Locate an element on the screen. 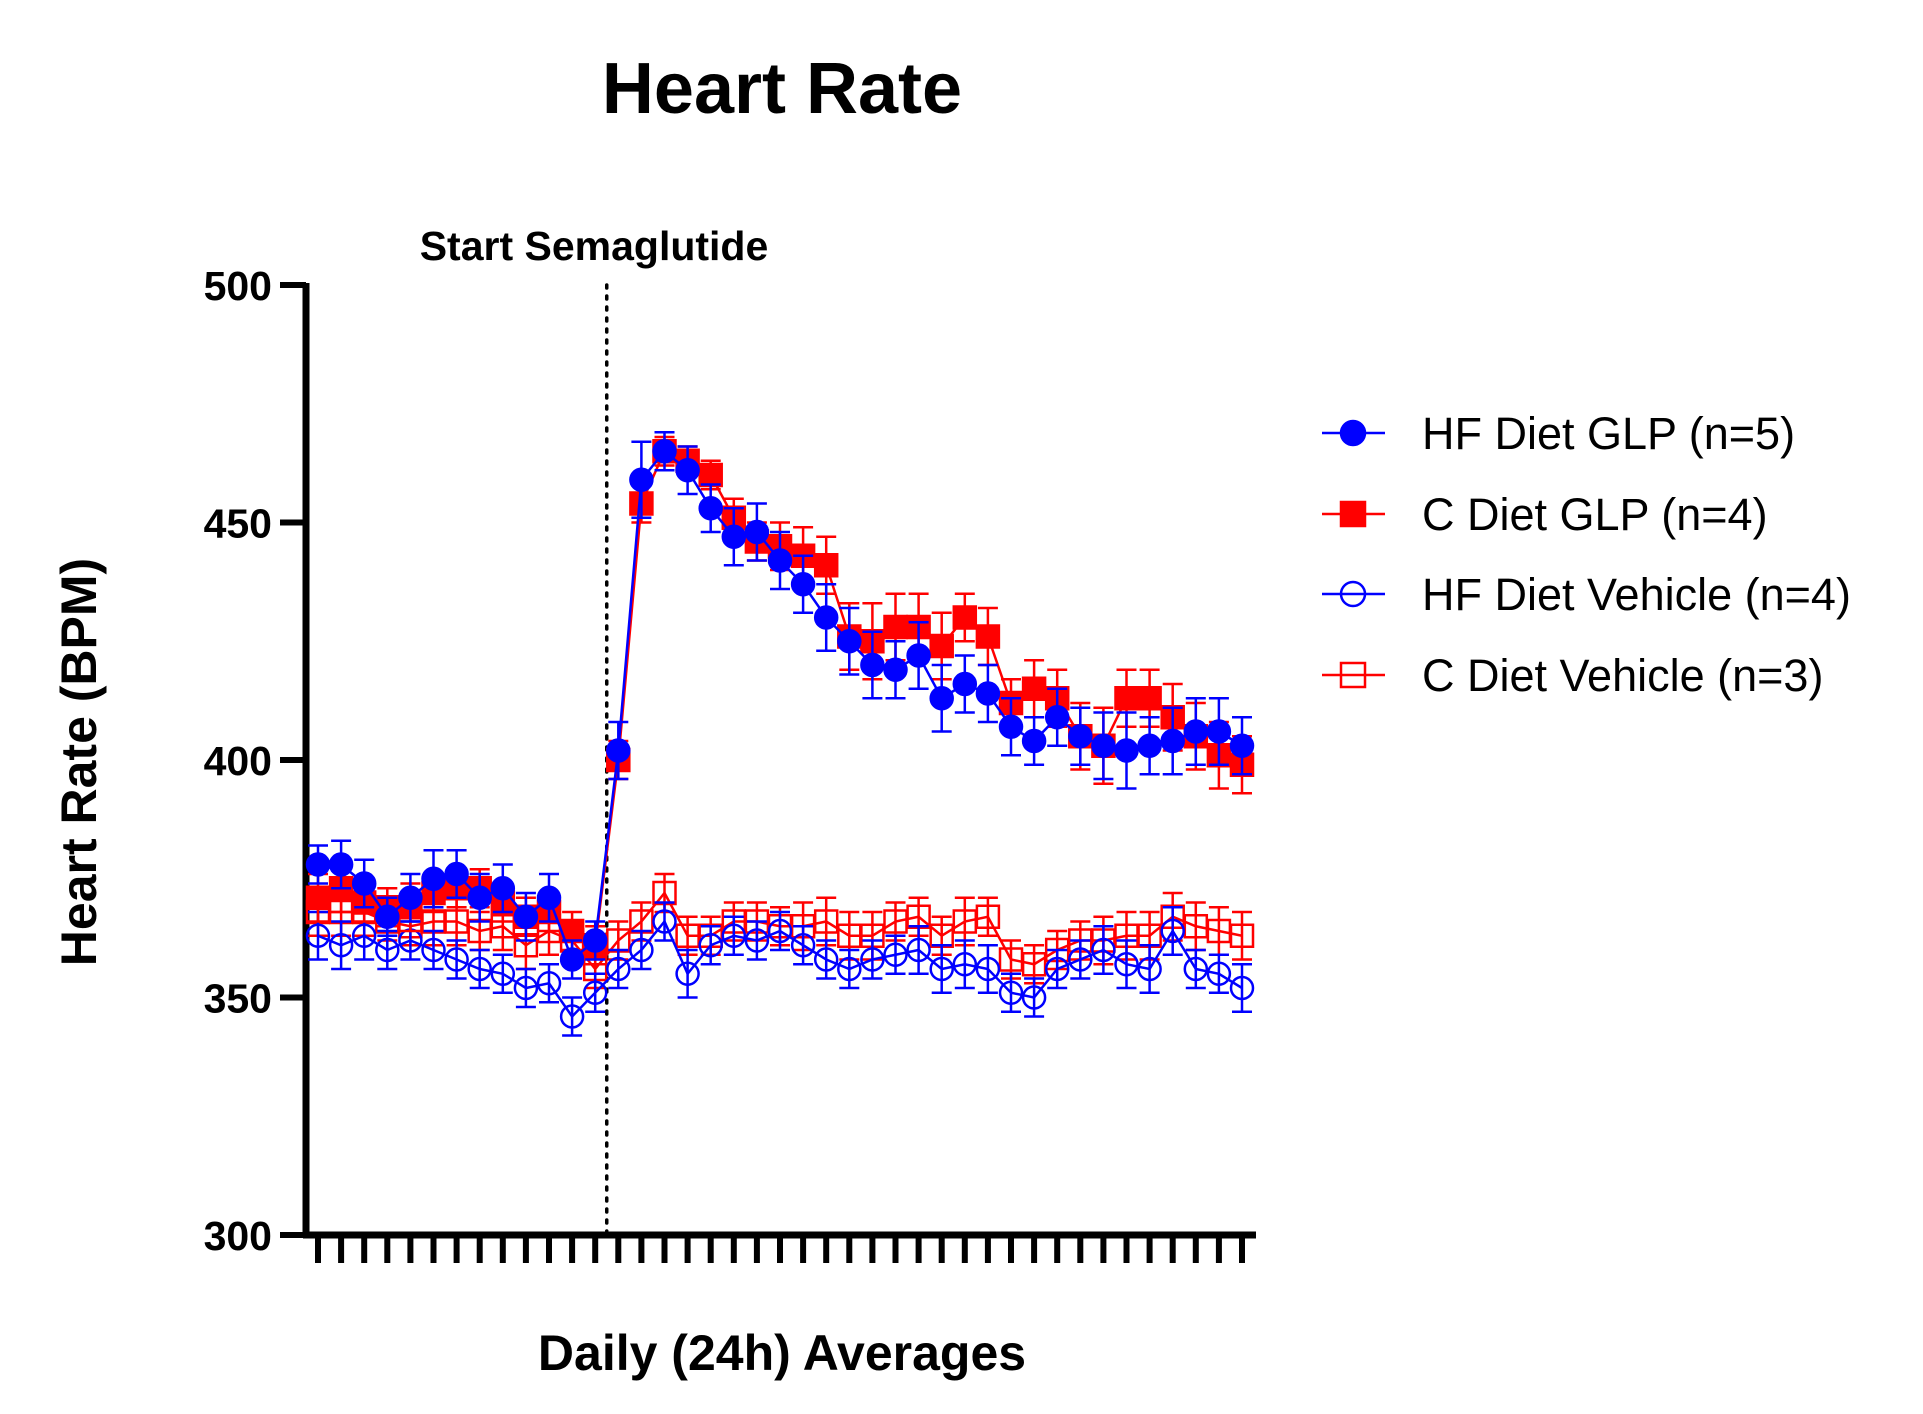 The height and width of the screenshot is (1414, 1923). legend-label: HF Diet GLP (n=5) is located at coordinates (1608, 433).